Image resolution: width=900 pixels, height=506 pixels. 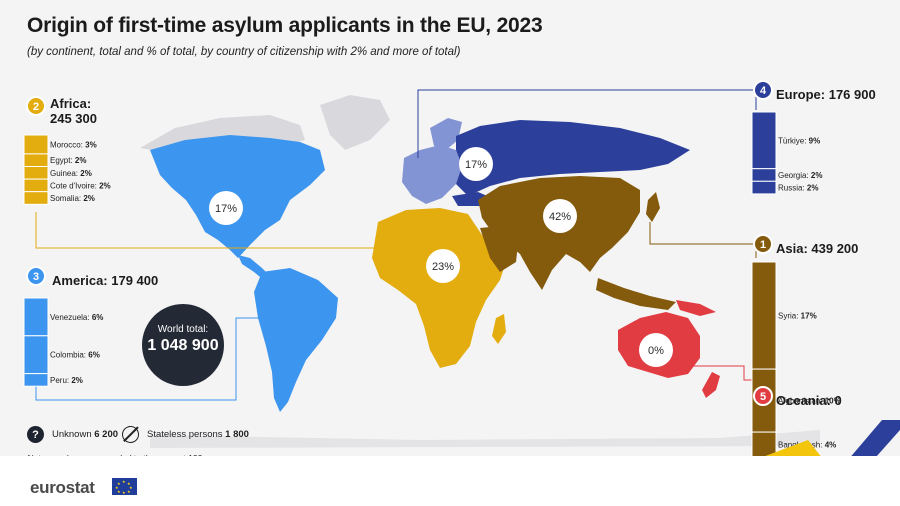 I want to click on eu-flag-icon: ★ ★ ★ ★ ★ ★ ★ ★, so click(x=124, y=486).